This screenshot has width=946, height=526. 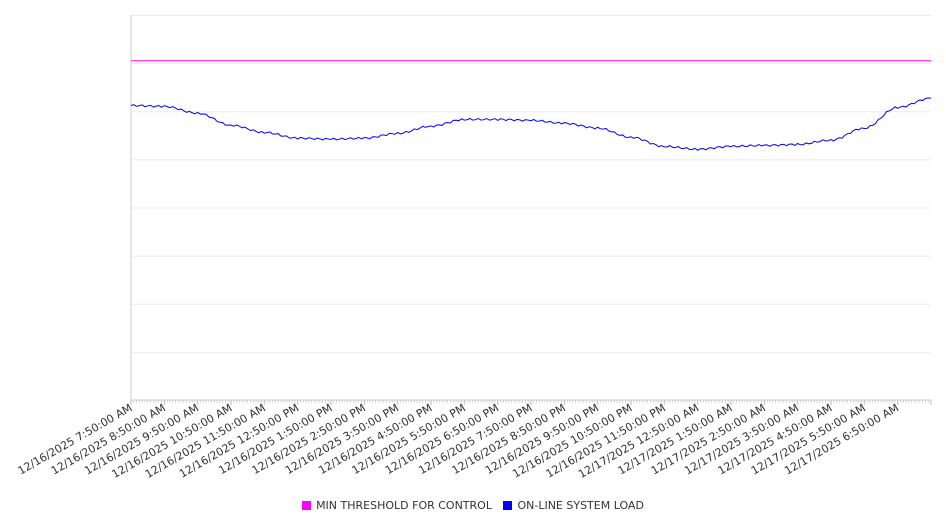 I want to click on legend-item-threshold: MIN THRESHOLD FOR CONTROL, so click(x=397, y=505).